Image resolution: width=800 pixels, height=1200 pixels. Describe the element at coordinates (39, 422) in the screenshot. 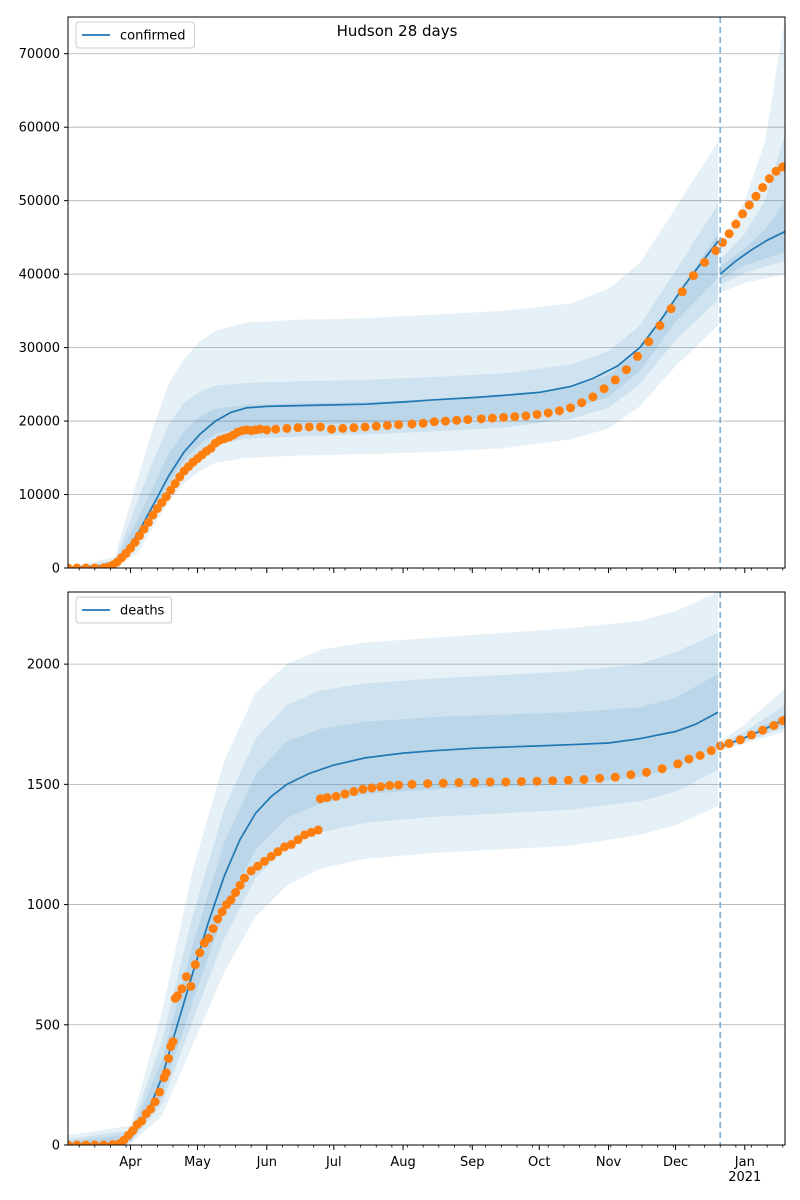

I see `y-tick-label: 20000` at that location.